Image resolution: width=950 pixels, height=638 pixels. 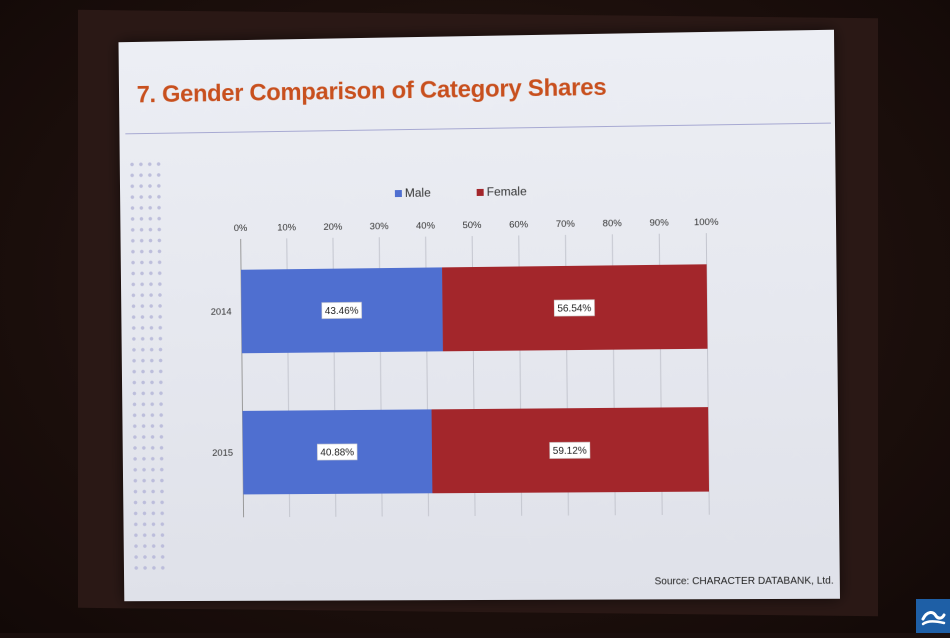 I want to click on x-tick-label: 70%, so click(x=566, y=224).